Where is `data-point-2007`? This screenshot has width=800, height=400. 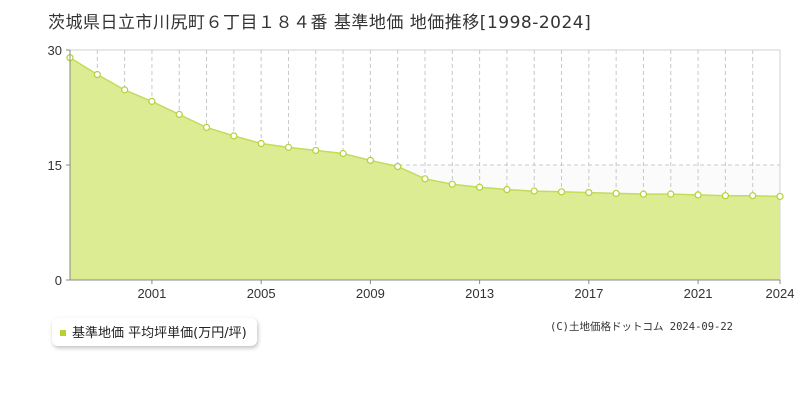
data-point-2007 is located at coordinates (316, 150).